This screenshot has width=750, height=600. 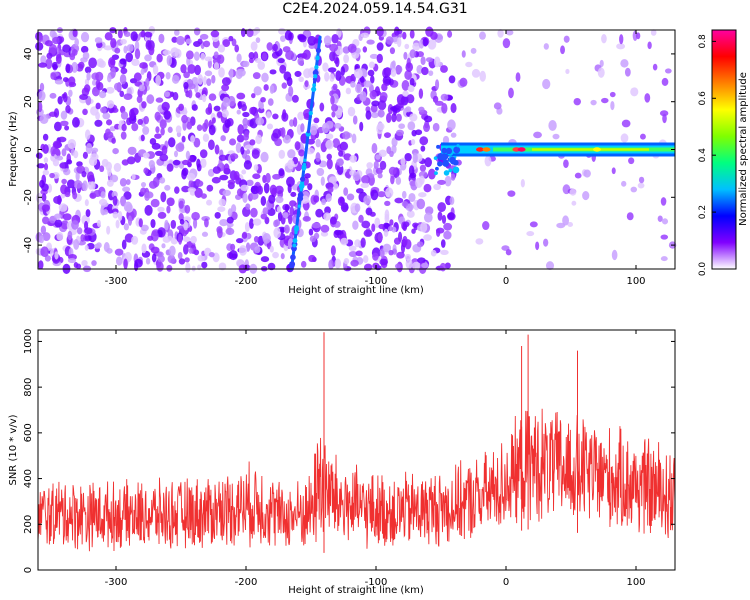 I want to click on y-tick-label: 0, so click(x=28, y=149).